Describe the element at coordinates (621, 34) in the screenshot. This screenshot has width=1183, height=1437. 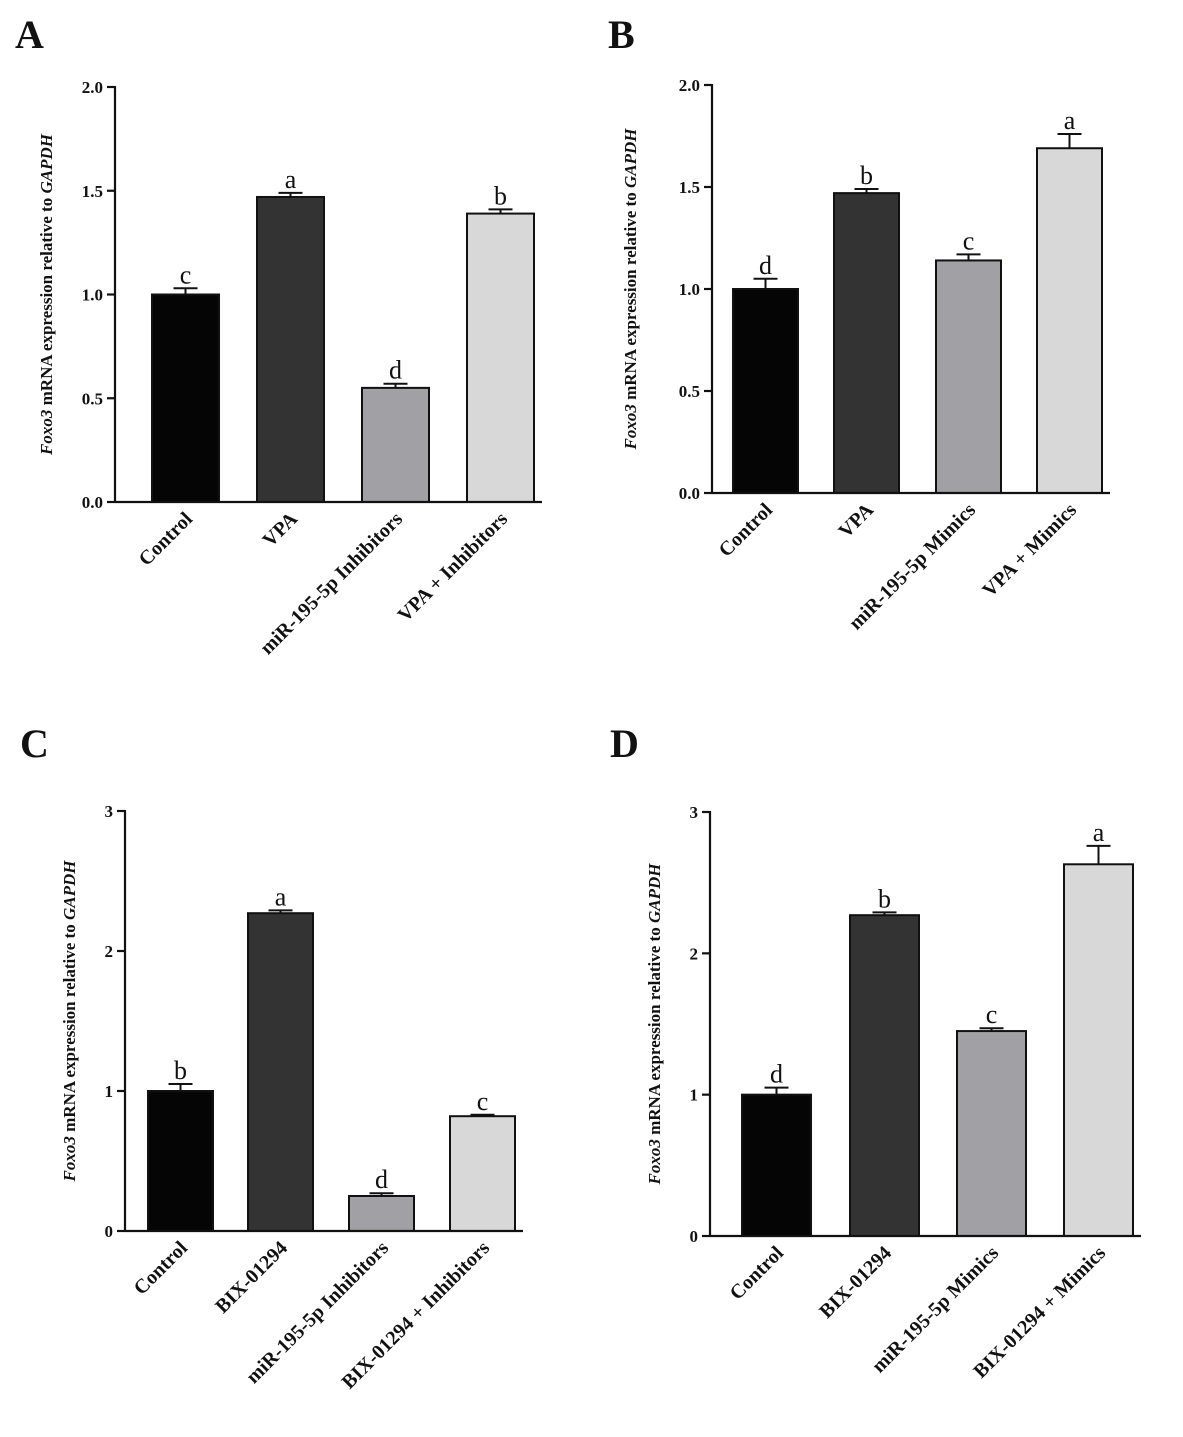
I see `panel-letter: B` at that location.